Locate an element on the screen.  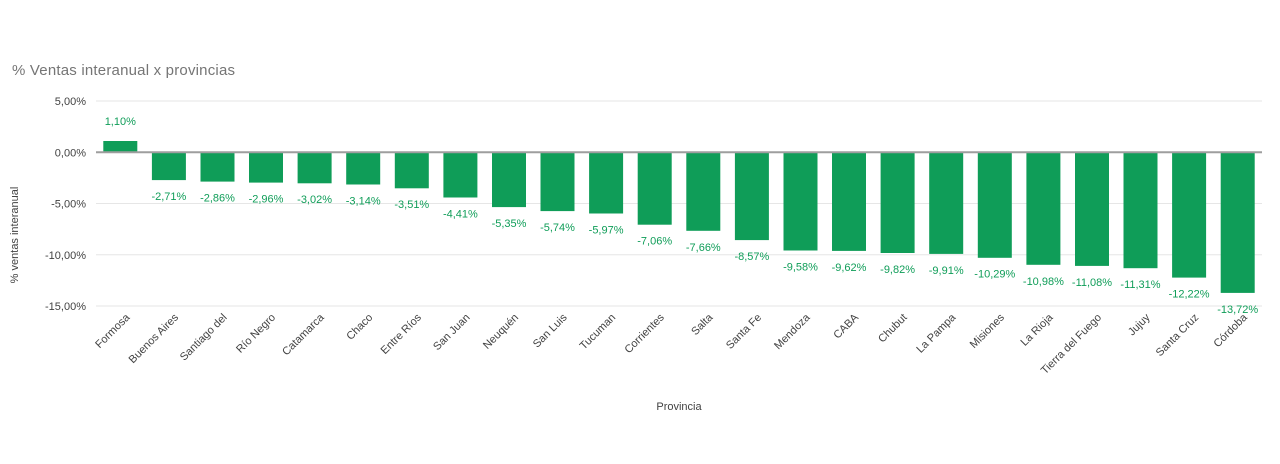
x-category-label: Catamarca is located at coordinates (303, 334).